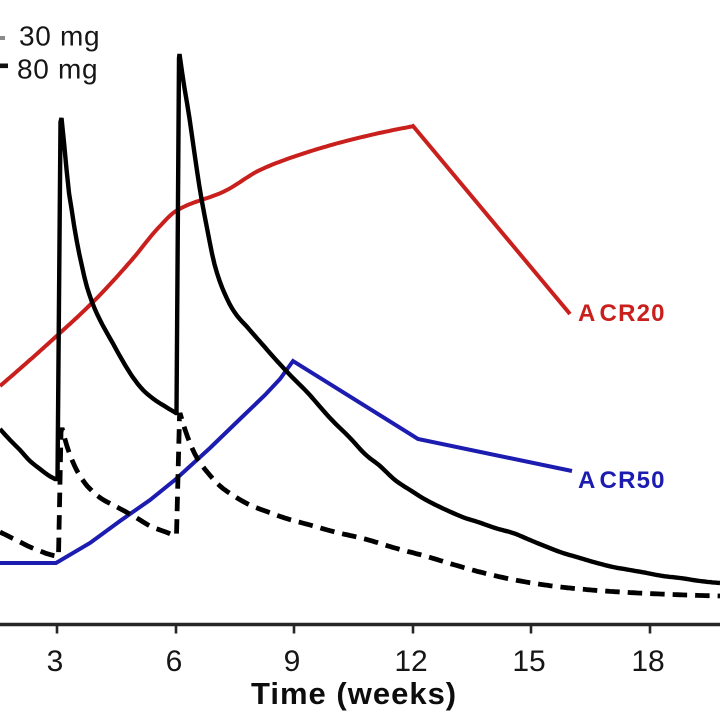  I want to click on svg-text: 12, so click(410, 661).